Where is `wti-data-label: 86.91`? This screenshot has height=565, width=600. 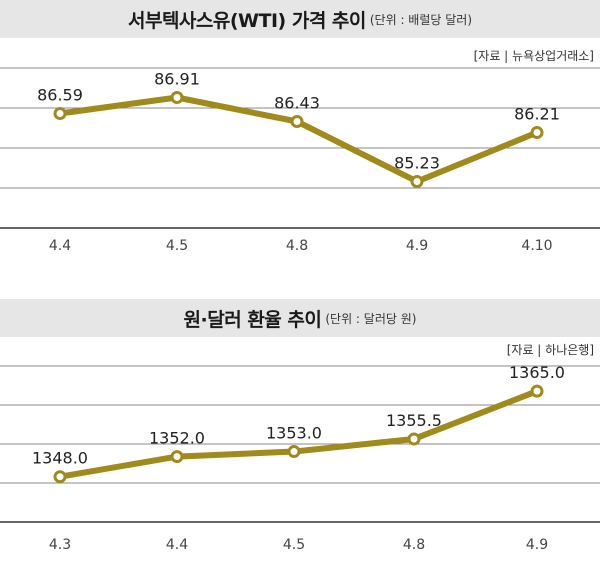
wti-data-label: 86.91 is located at coordinates (177, 79).